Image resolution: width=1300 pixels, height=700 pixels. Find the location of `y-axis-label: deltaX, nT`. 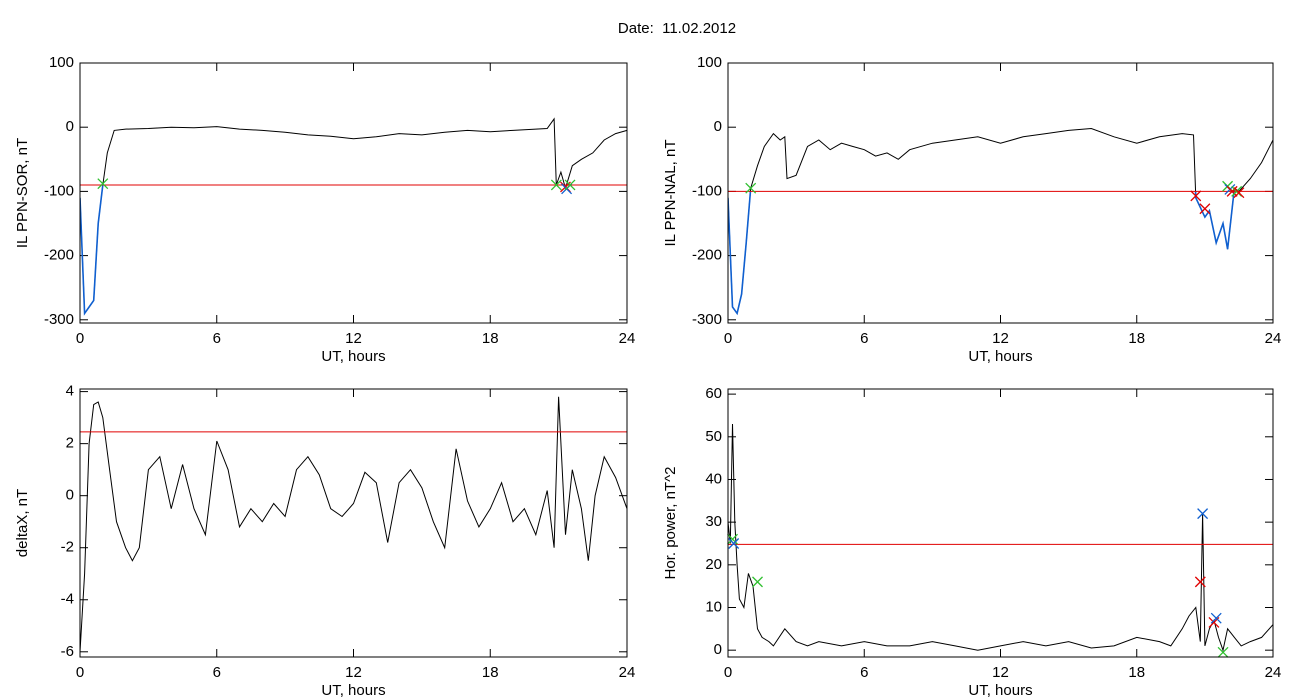

y-axis-label: deltaX, nT is located at coordinates (22, 523).